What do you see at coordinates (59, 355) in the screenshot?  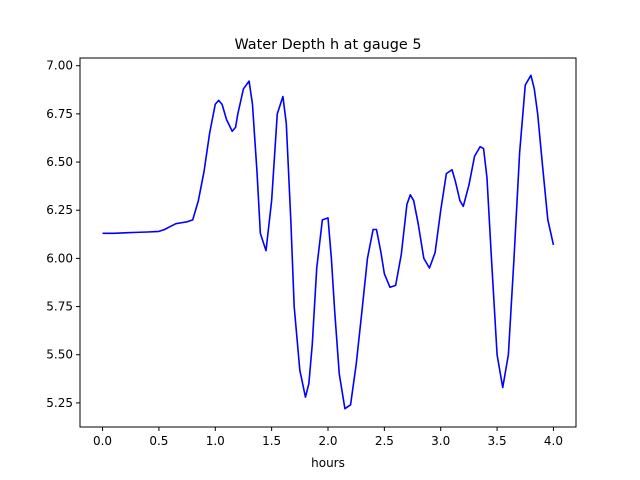 I see `y-tick-label: 5.50` at bounding box center [59, 355].